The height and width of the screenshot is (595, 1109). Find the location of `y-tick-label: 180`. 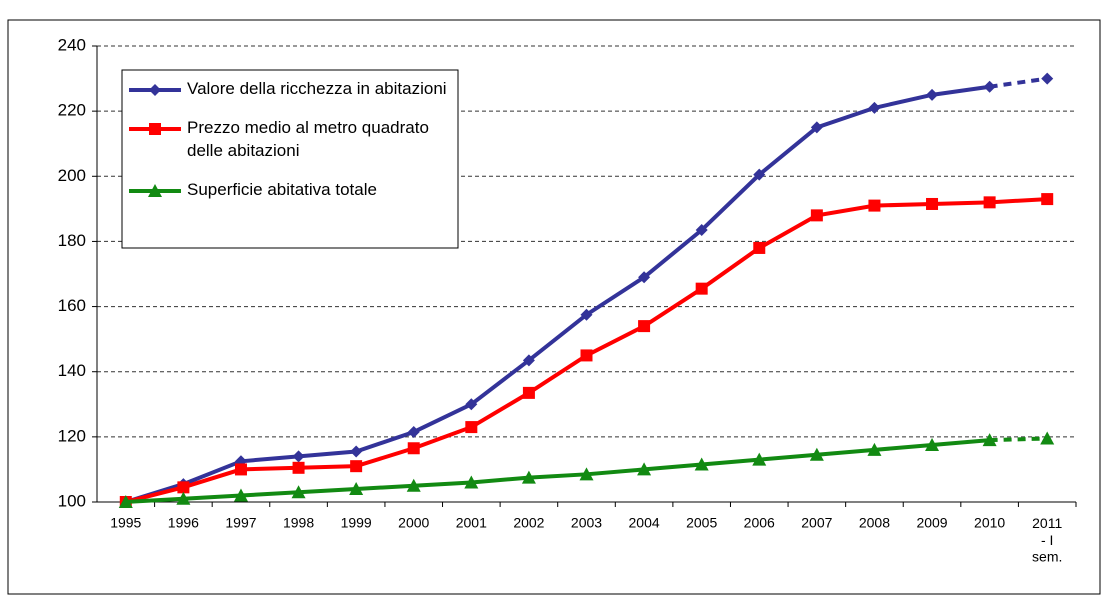

y-tick-label: 180 is located at coordinates (72, 240).